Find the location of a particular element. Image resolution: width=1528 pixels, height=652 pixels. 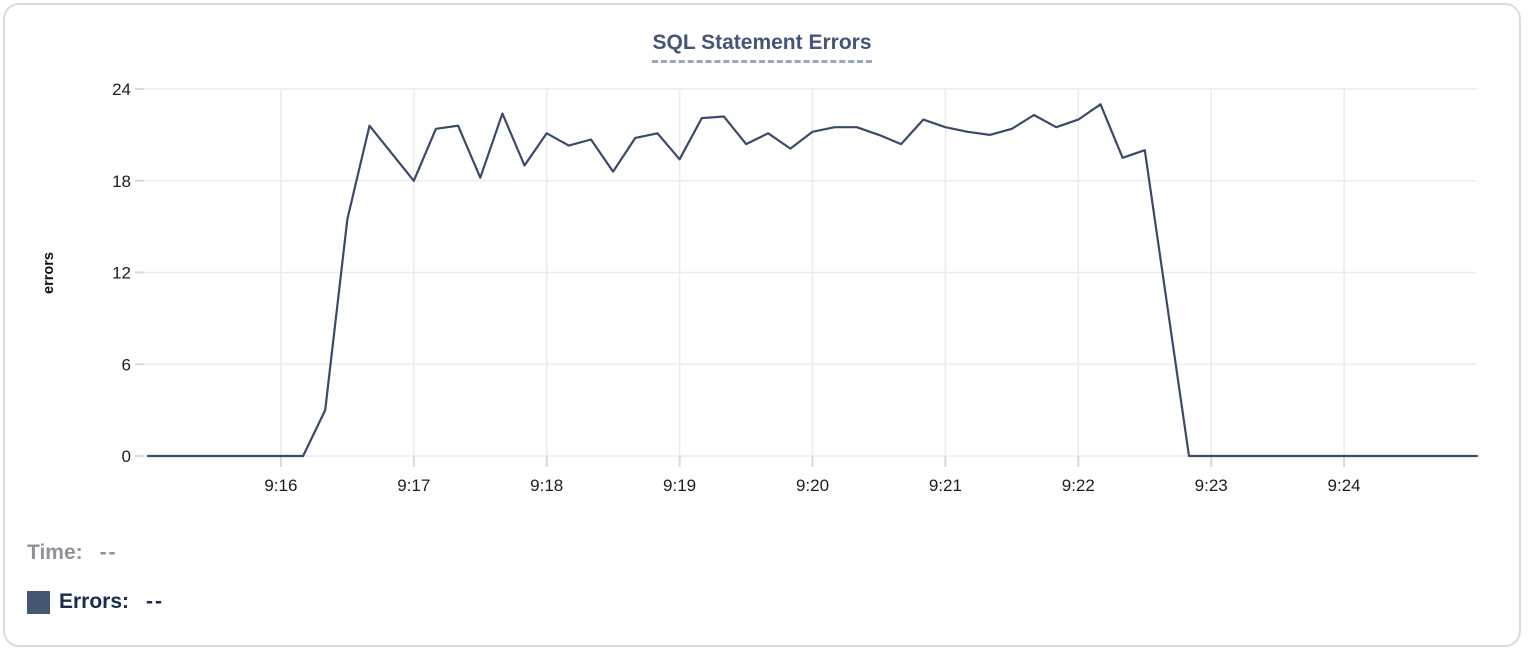

x-tick-label: 9:23 is located at coordinates (1211, 485).